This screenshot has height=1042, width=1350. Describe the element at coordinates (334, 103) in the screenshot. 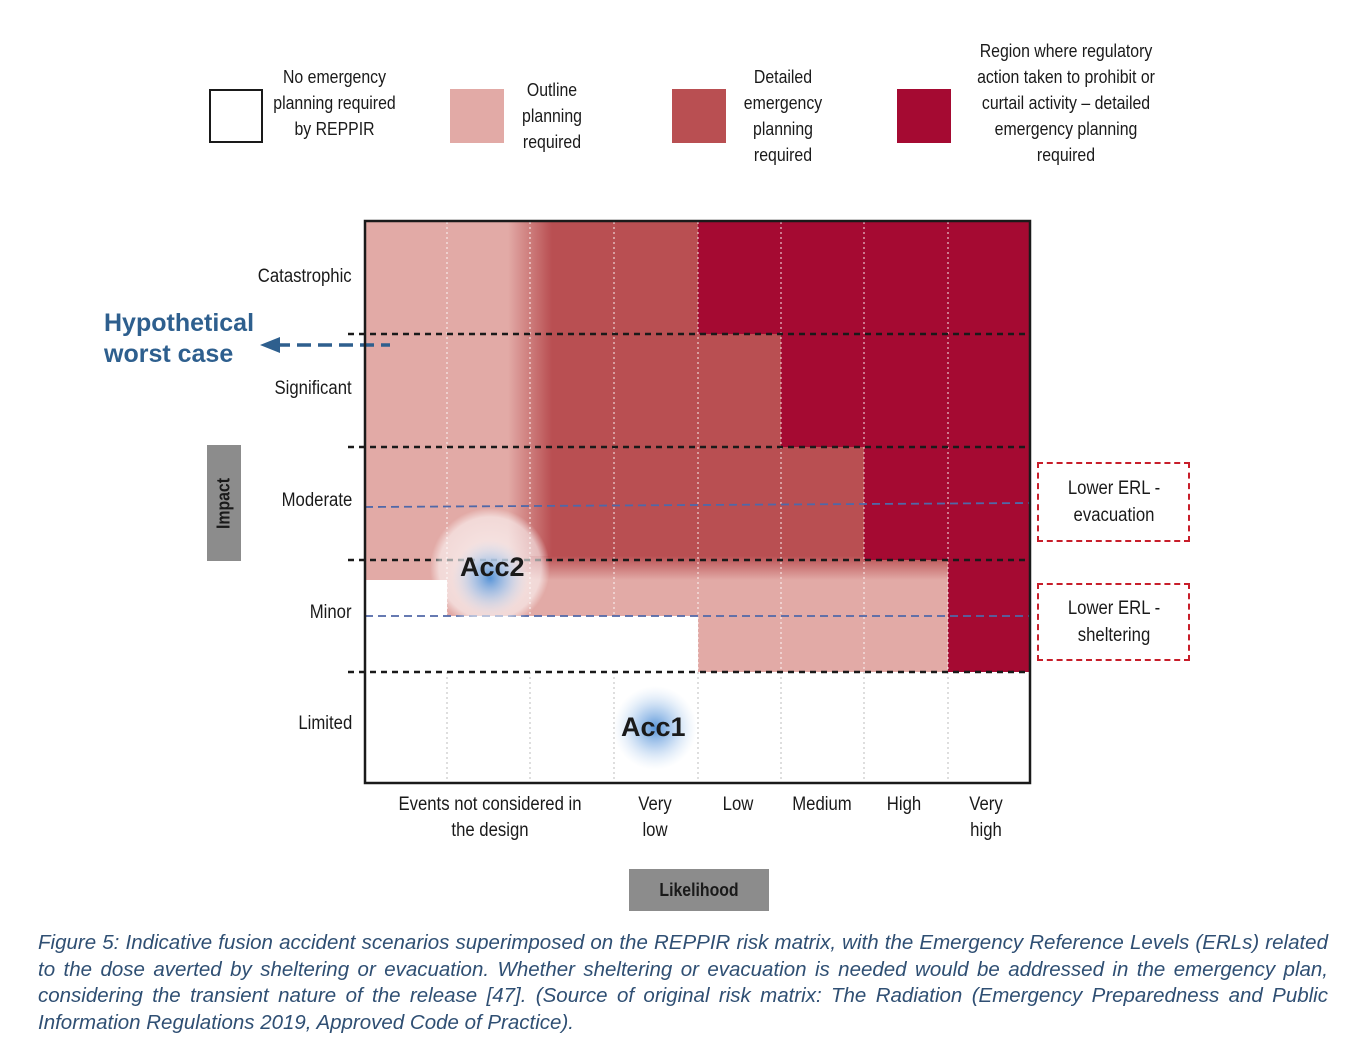

I see `legend-label-no-planning: No emergency planning required by REPPIR` at that location.